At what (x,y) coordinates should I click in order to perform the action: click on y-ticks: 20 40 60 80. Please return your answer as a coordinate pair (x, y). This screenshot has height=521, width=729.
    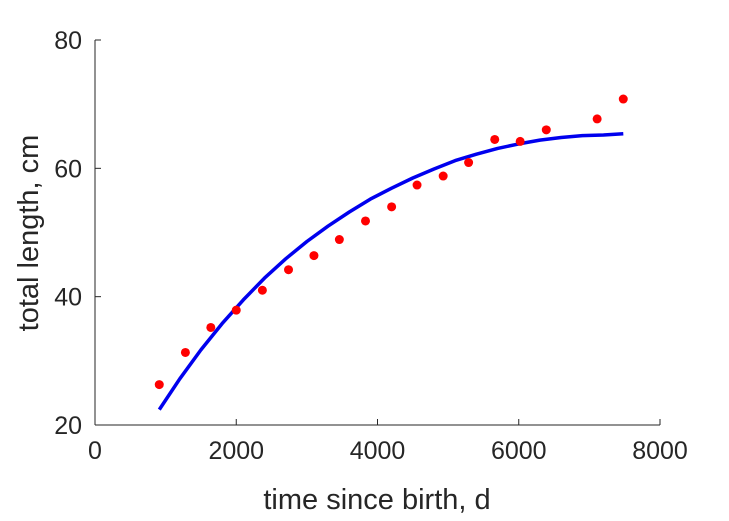
    Looking at the image, I should click on (77, 233).